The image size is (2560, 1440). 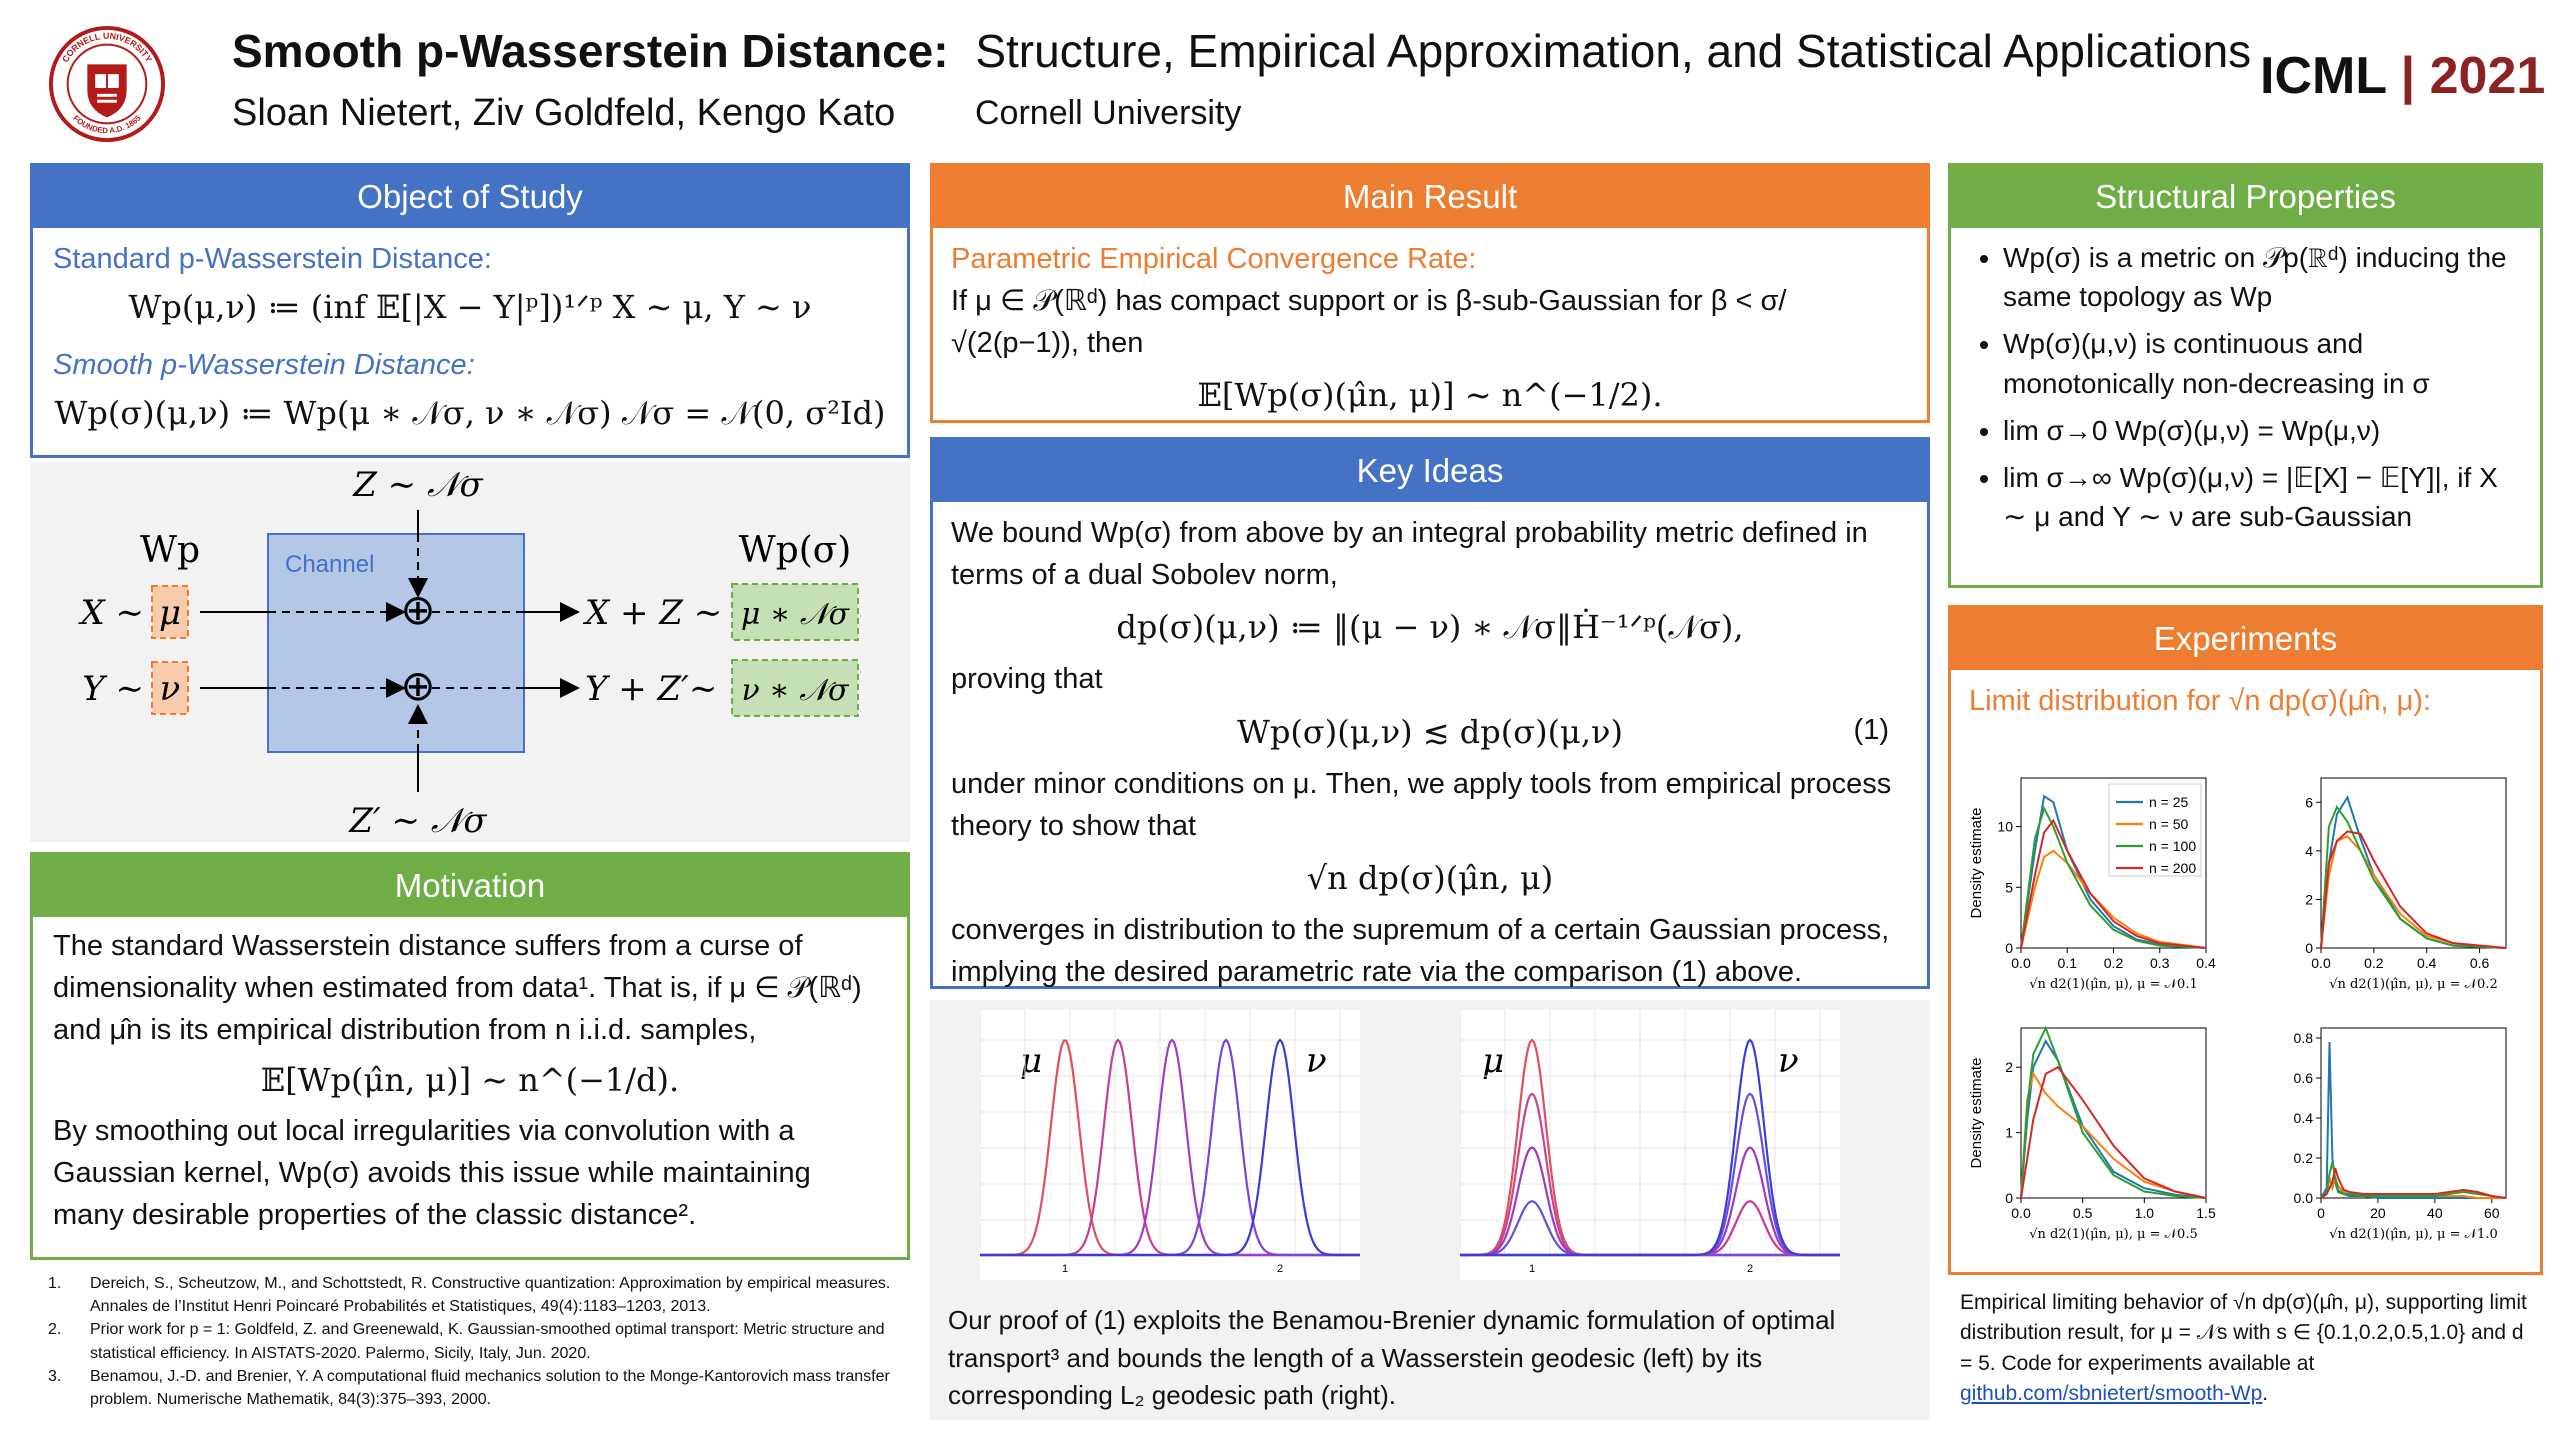 What do you see at coordinates (1170, 1147) in the screenshot?
I see `geodesic-curve` at bounding box center [1170, 1147].